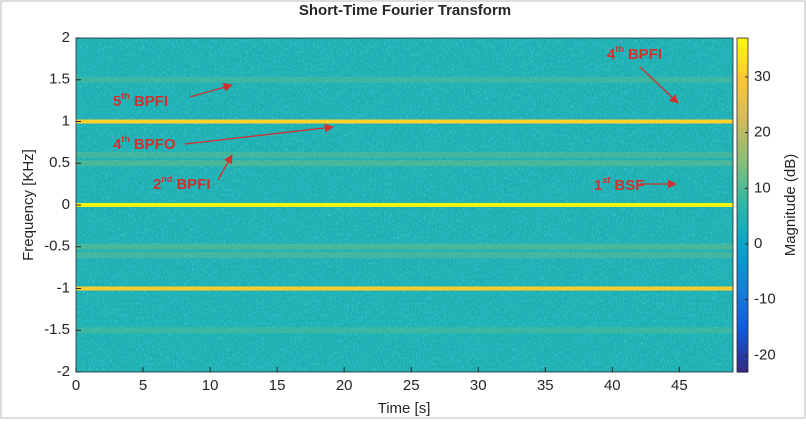 The width and height of the screenshot is (806, 424). Describe the element at coordinates (411, 385) in the screenshot. I see `x-tick-label: 25` at that location.